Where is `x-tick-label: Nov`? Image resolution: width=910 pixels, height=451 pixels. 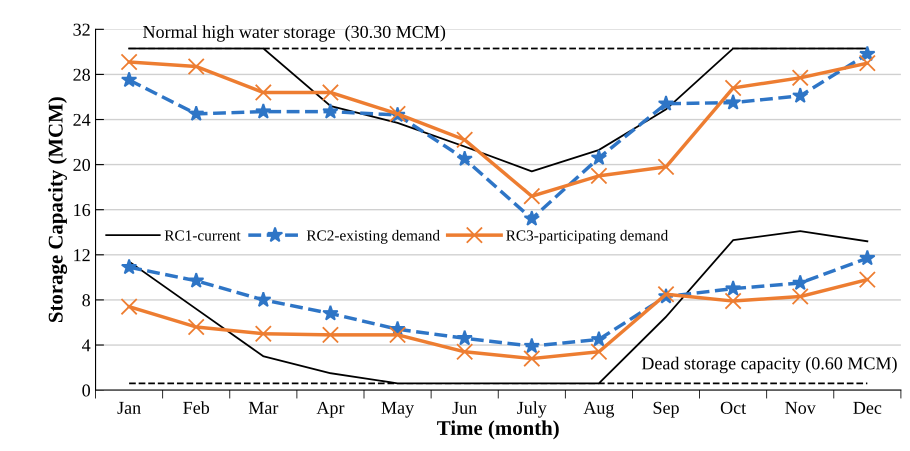
x-tick-label: Nov is located at coordinates (800, 408).